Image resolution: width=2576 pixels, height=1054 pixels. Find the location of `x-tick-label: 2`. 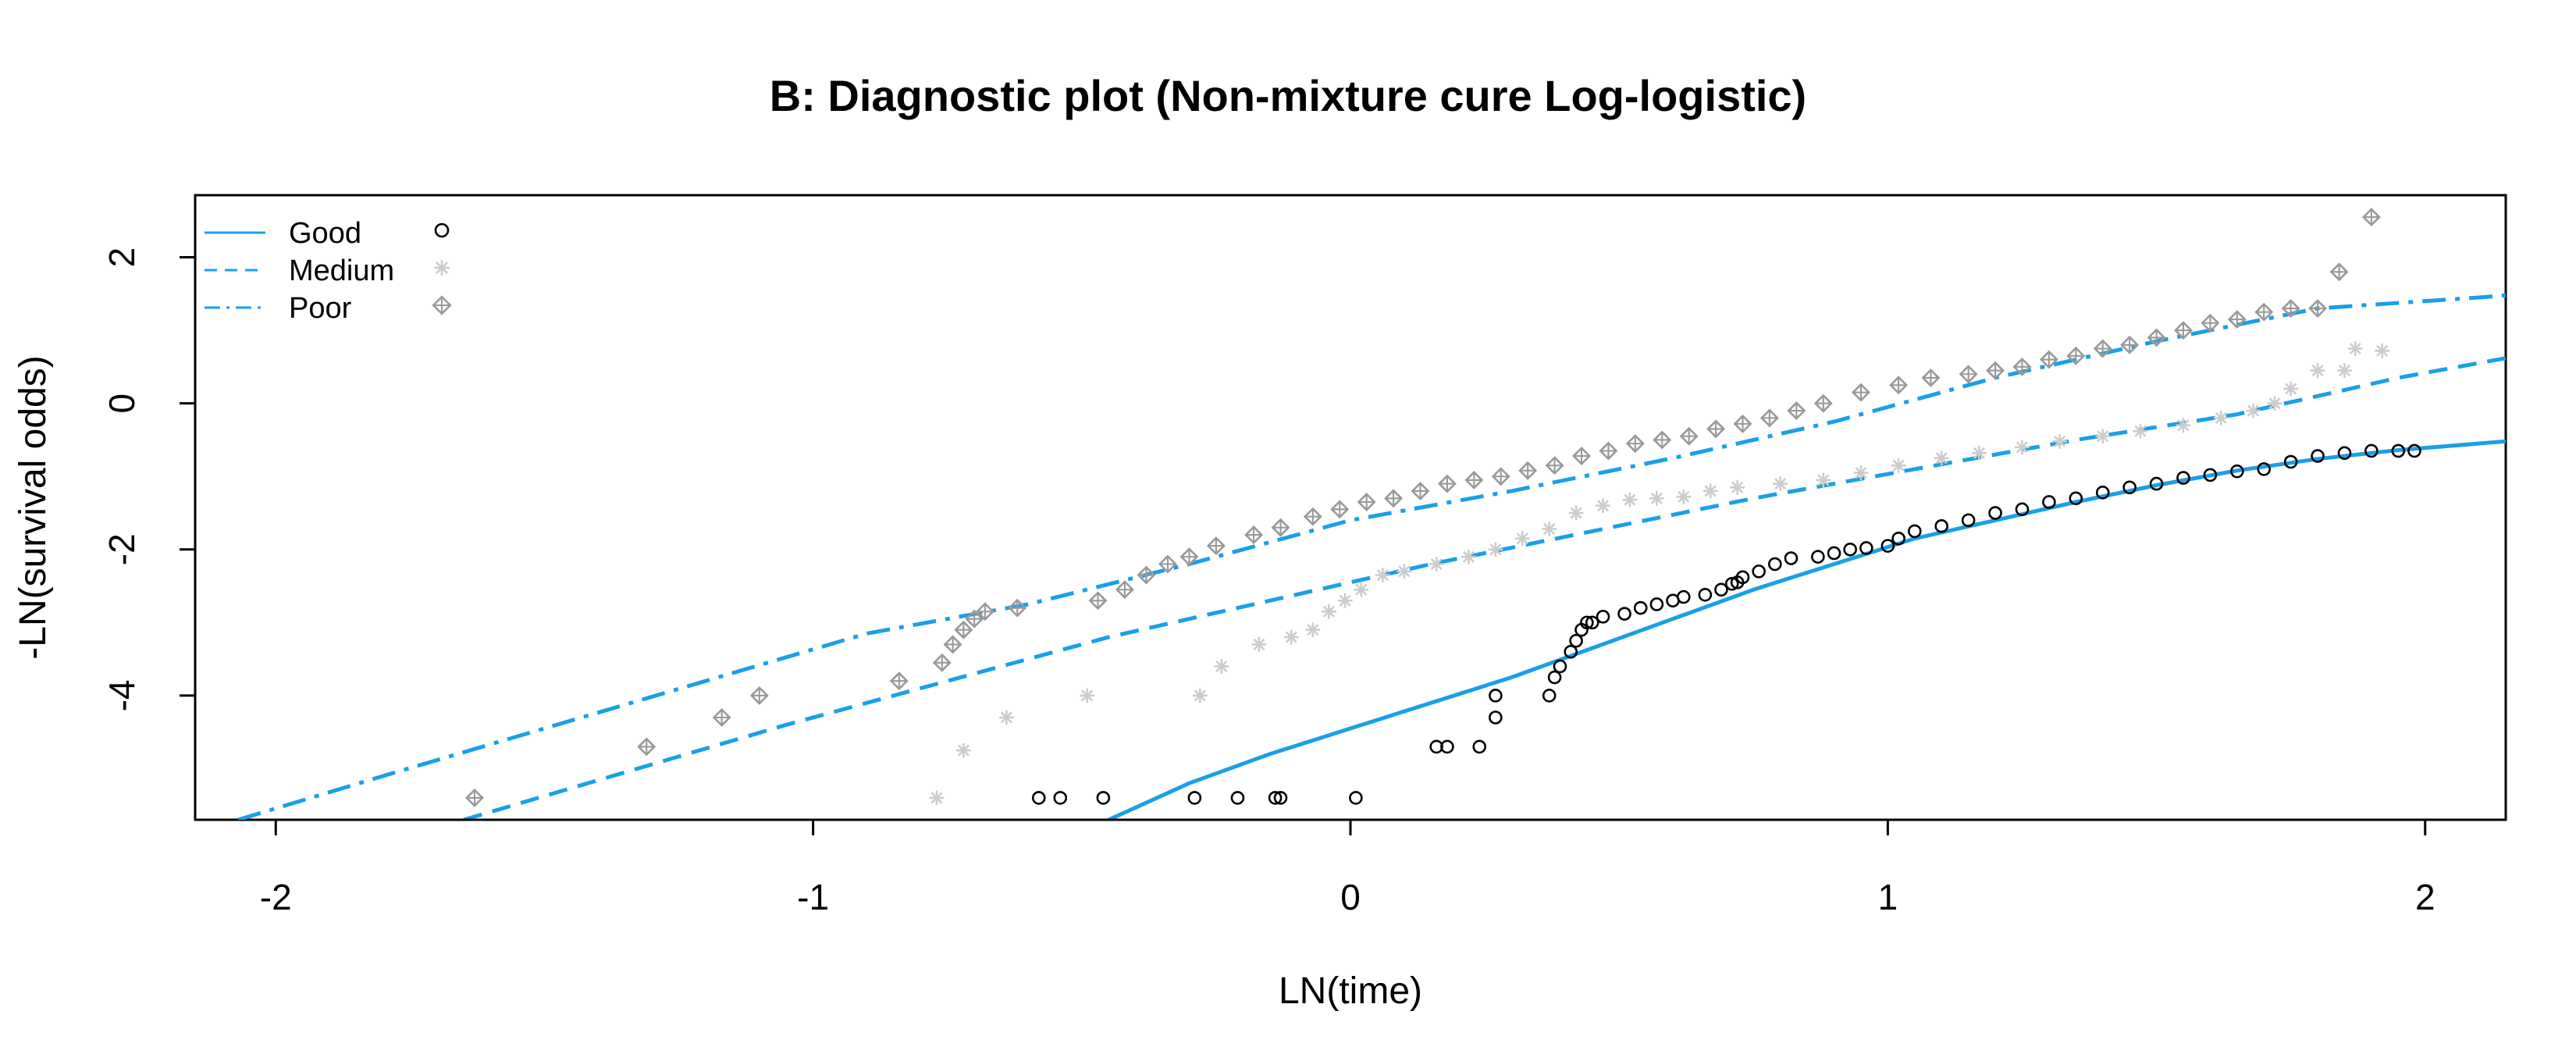

x-tick-label: 2 is located at coordinates (2425, 897).